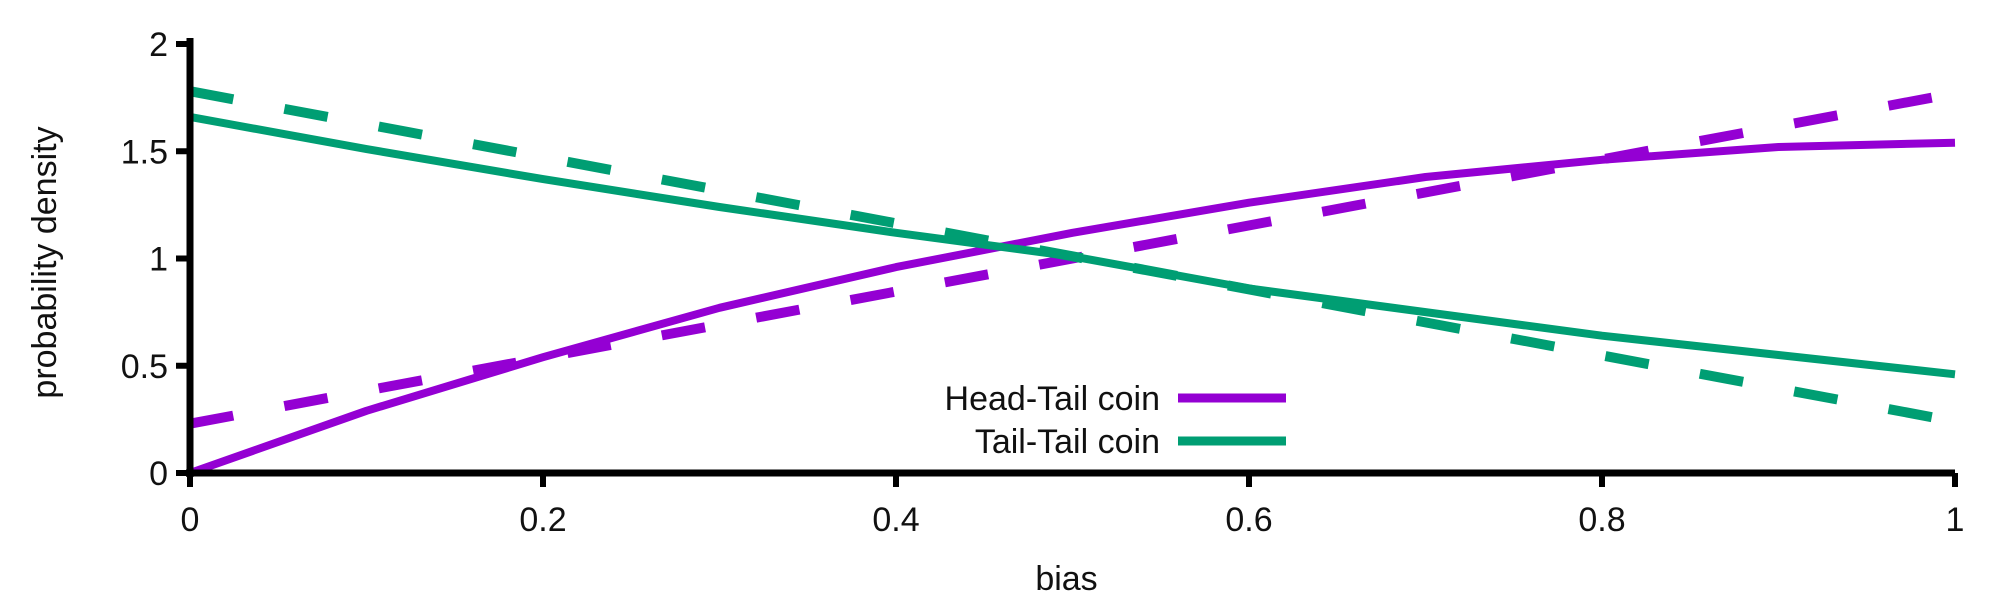 This screenshot has height=600, width=2000. What do you see at coordinates (158, 45) in the screenshot?
I see `y-tick-label: 2` at bounding box center [158, 45].